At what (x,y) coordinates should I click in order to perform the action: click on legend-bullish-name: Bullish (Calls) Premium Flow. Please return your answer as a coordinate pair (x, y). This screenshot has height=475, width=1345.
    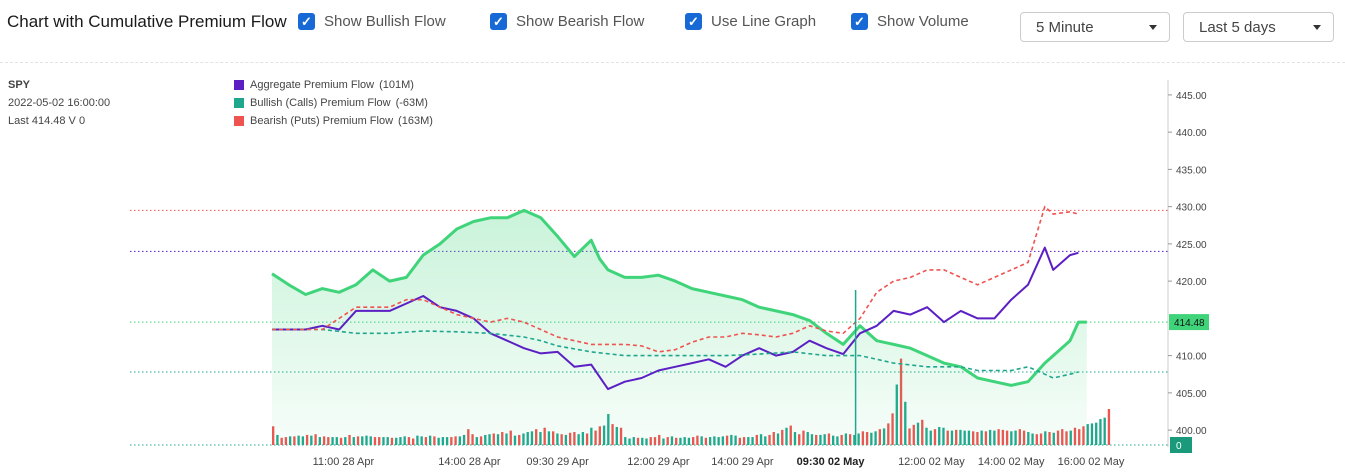
    Looking at the image, I should click on (320, 103).